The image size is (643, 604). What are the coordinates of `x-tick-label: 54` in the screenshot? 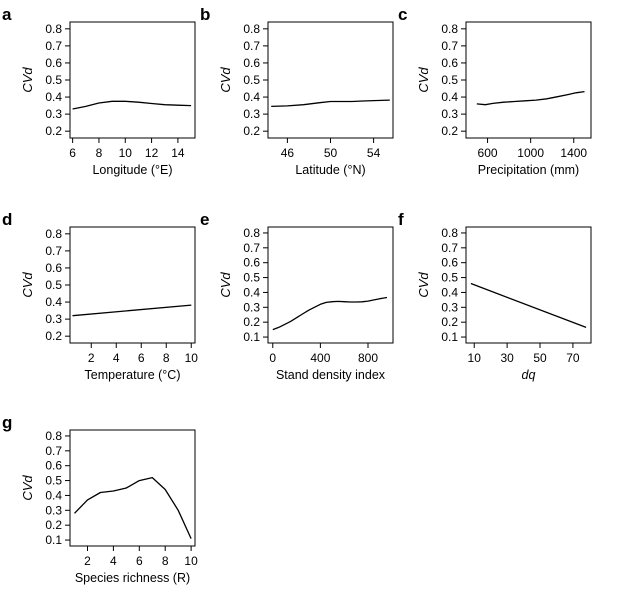 It's located at (374, 153).